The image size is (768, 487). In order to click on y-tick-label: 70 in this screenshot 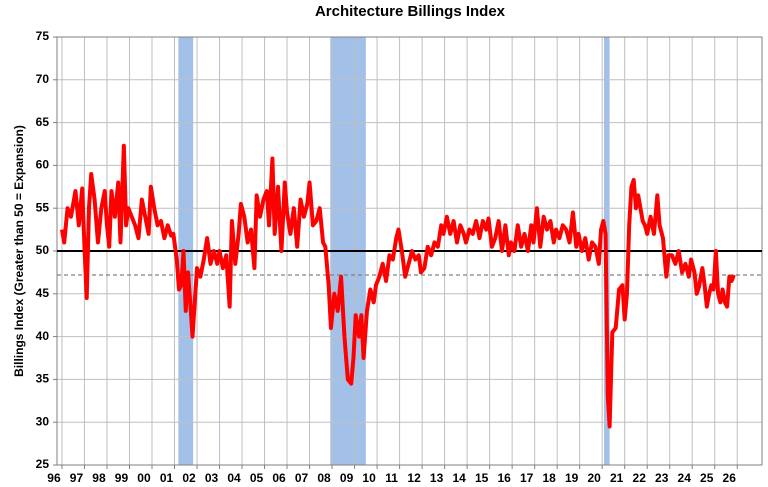, I will do `click(43, 79)`.